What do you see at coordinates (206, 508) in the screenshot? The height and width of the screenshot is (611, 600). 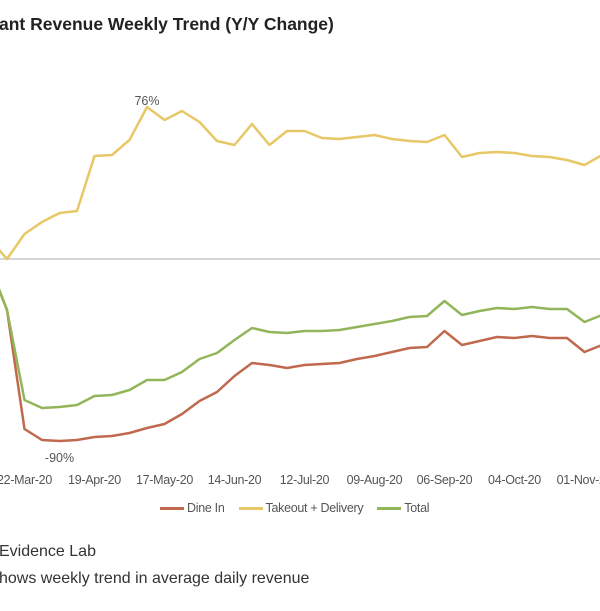 I see `legend-label: Dine In` at bounding box center [206, 508].